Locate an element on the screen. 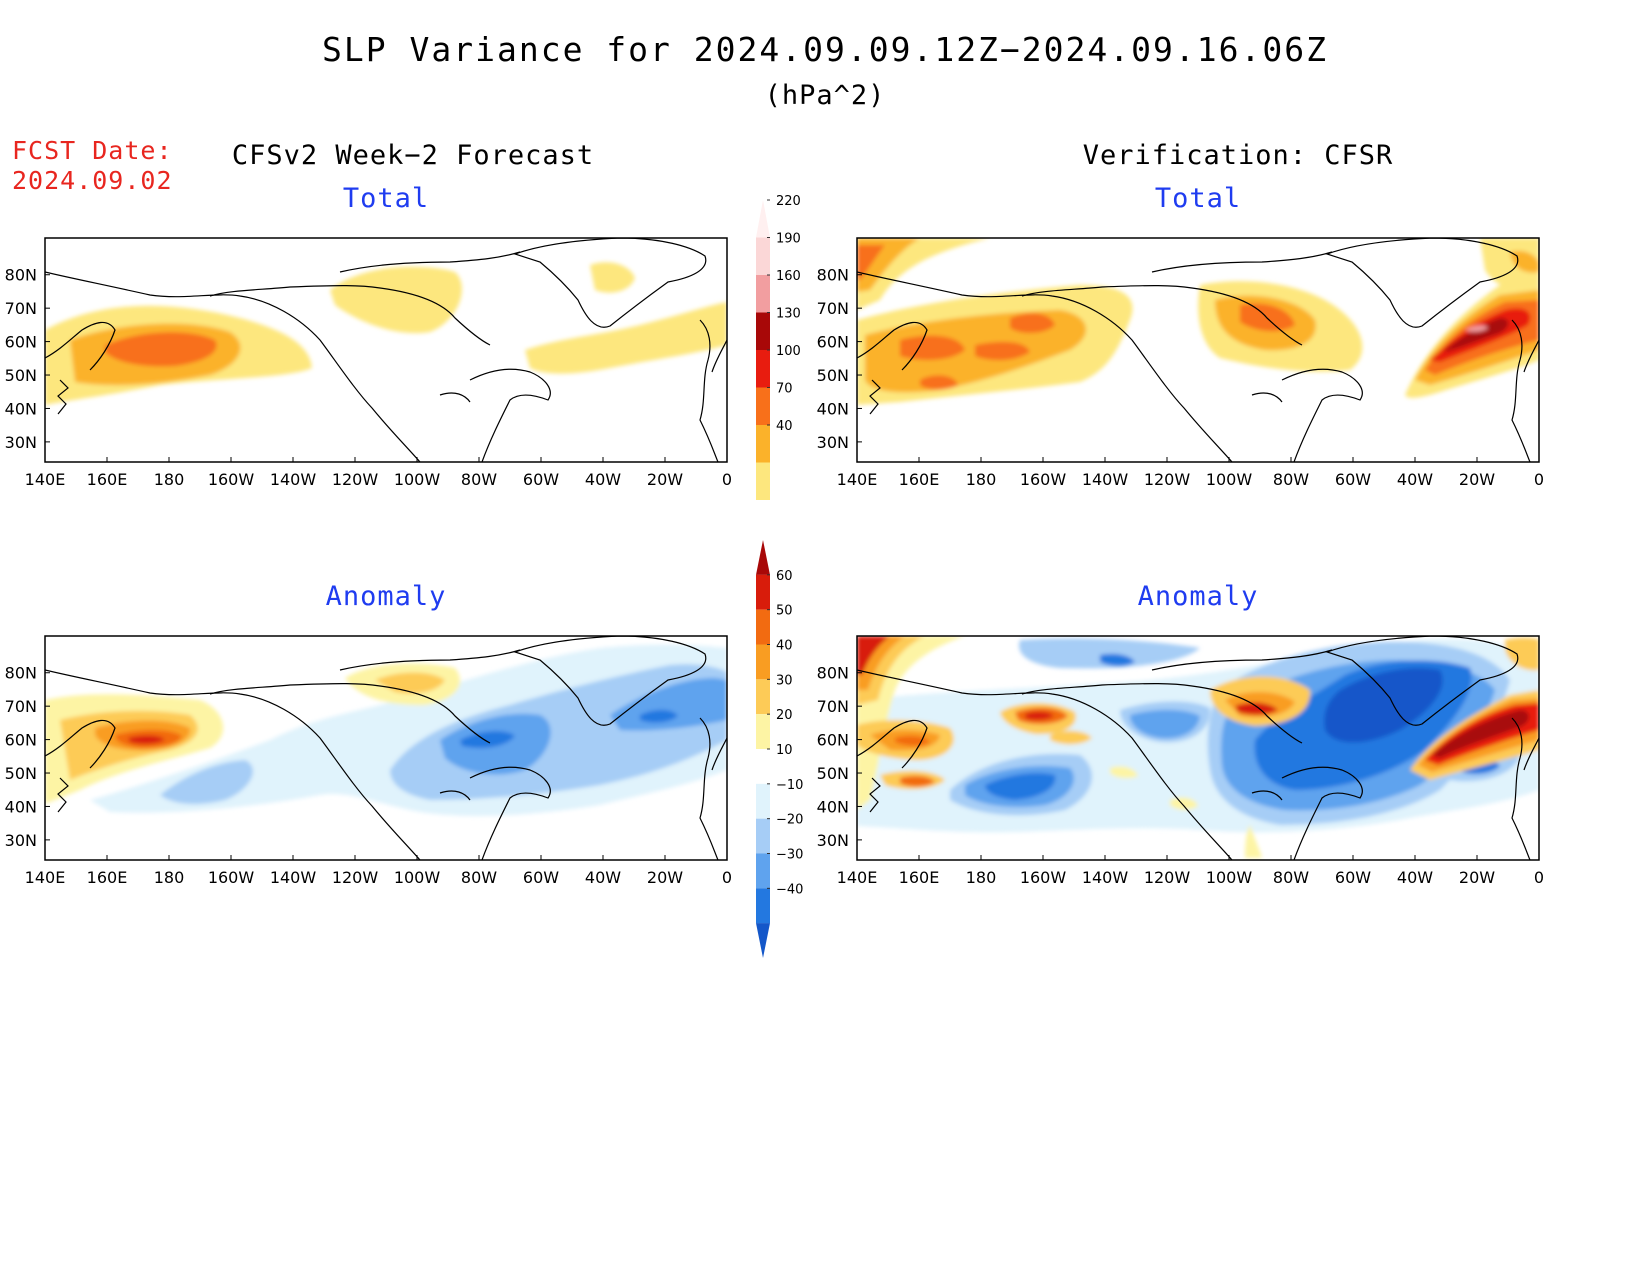 This screenshot has width=1650, height=1275. verification-total-lon-label: 100W is located at coordinates (1229, 479).